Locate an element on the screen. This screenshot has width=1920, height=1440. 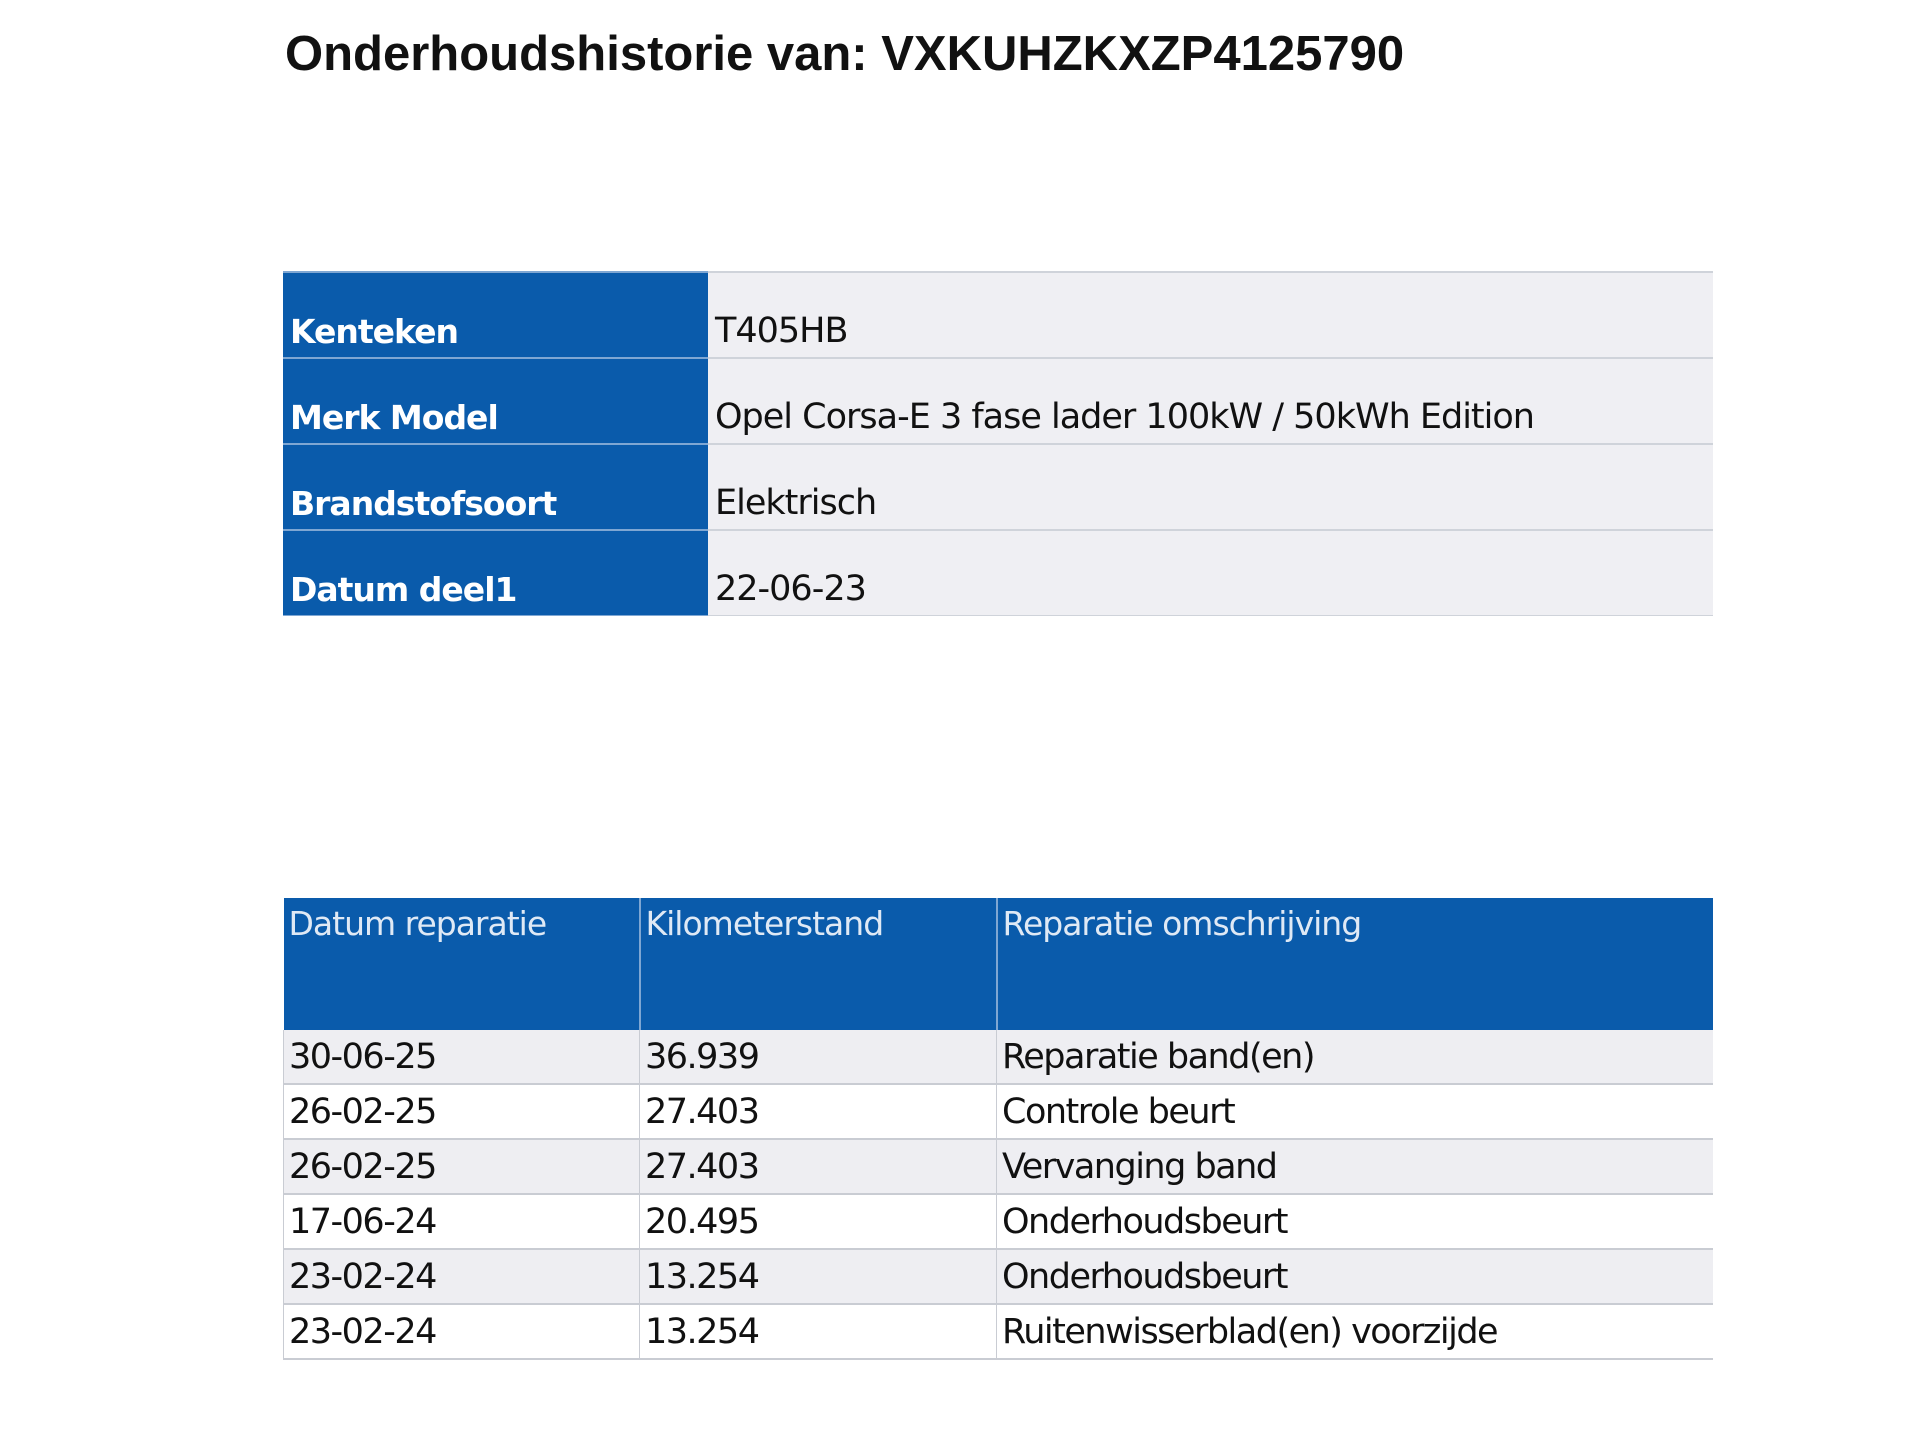
table-row: 30-06-25 36.939 Reparatie band(en) is located at coordinates (998, 1057).